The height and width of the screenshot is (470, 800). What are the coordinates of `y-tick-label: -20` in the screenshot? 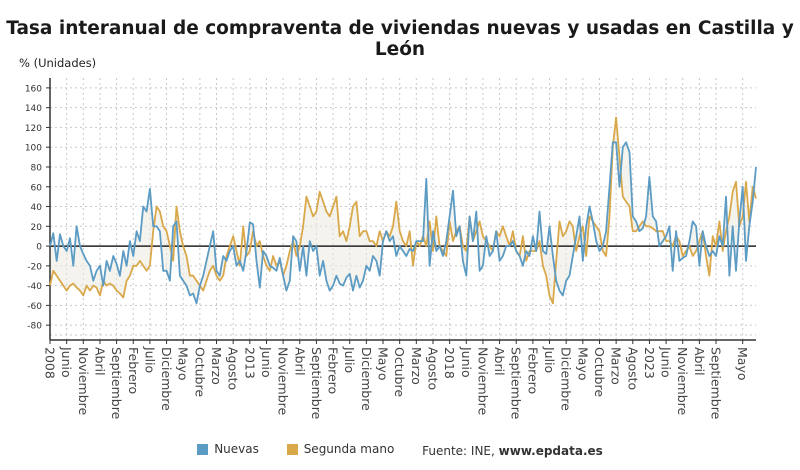 It's located at (34, 267).